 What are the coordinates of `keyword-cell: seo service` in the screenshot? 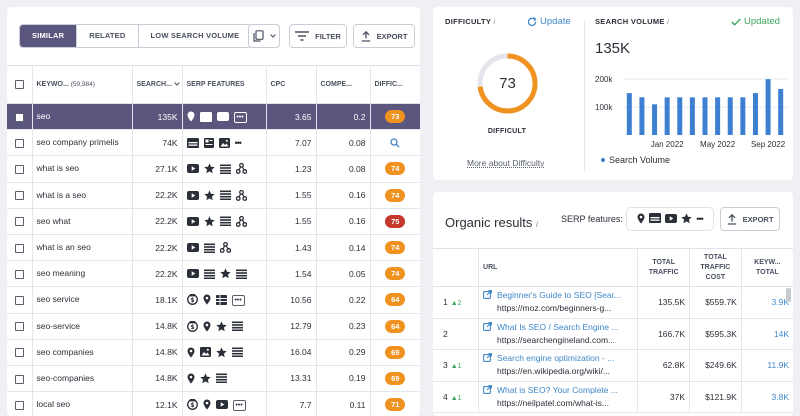 It's located at (82, 300).